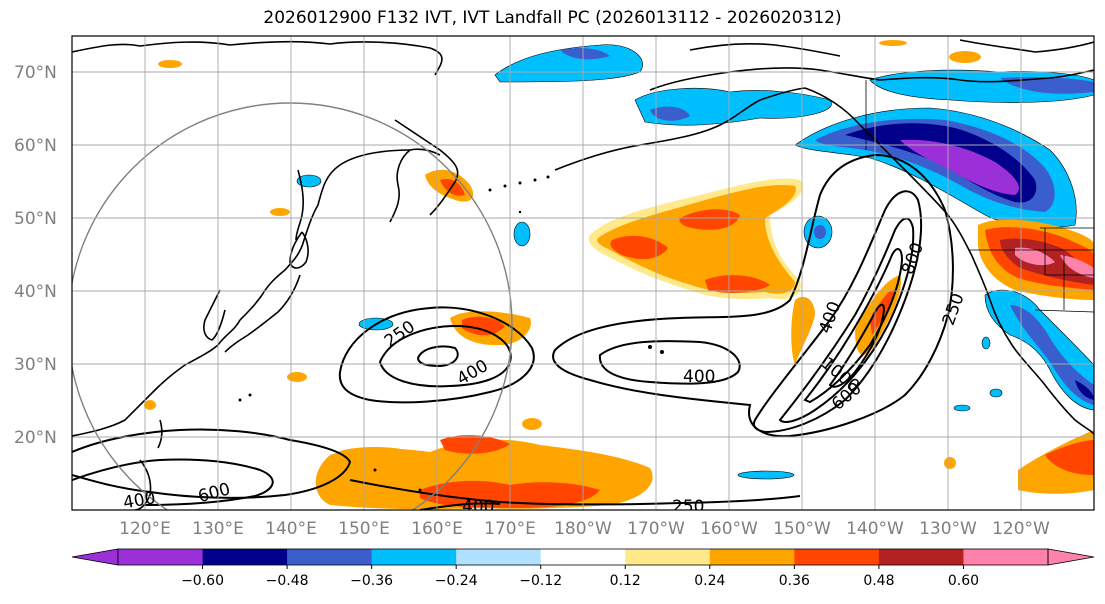  Describe the element at coordinates (765, 79) in the screenshot. I see `coast-alaska-north` at that location.